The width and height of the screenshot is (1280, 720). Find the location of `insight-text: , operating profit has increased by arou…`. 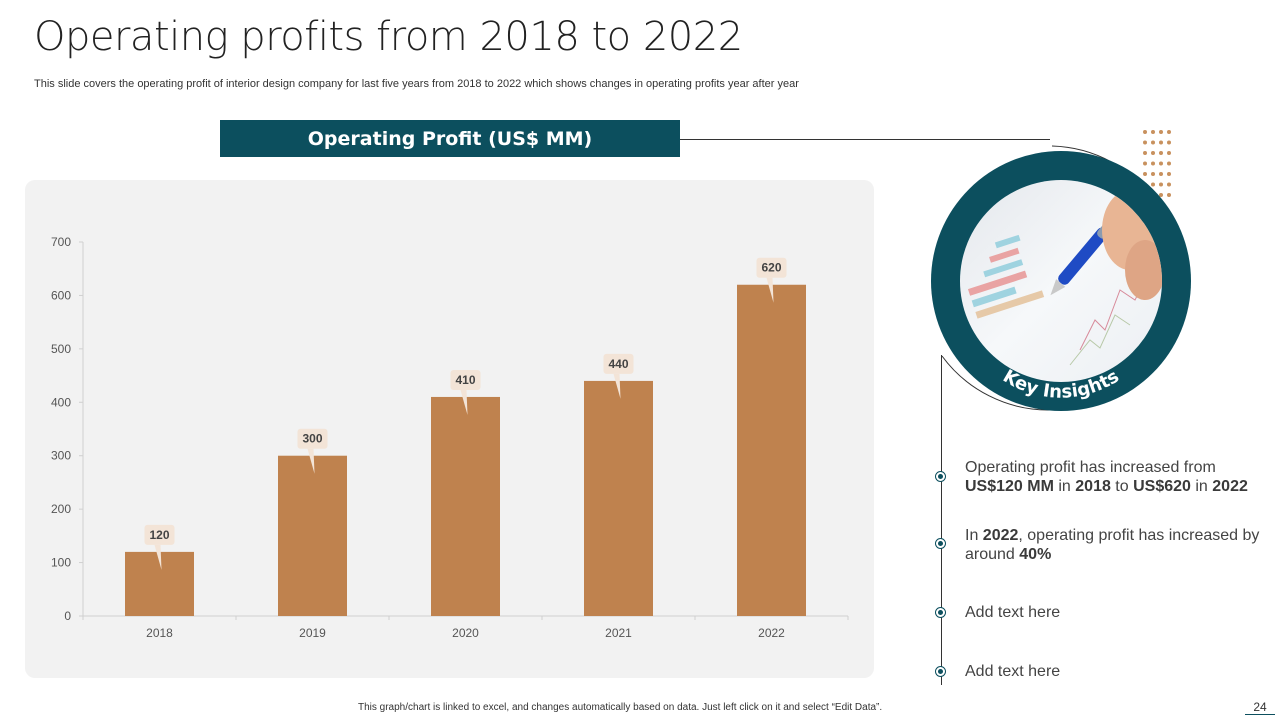

insight-text: , operating profit has increased by arou… is located at coordinates (1112, 545).